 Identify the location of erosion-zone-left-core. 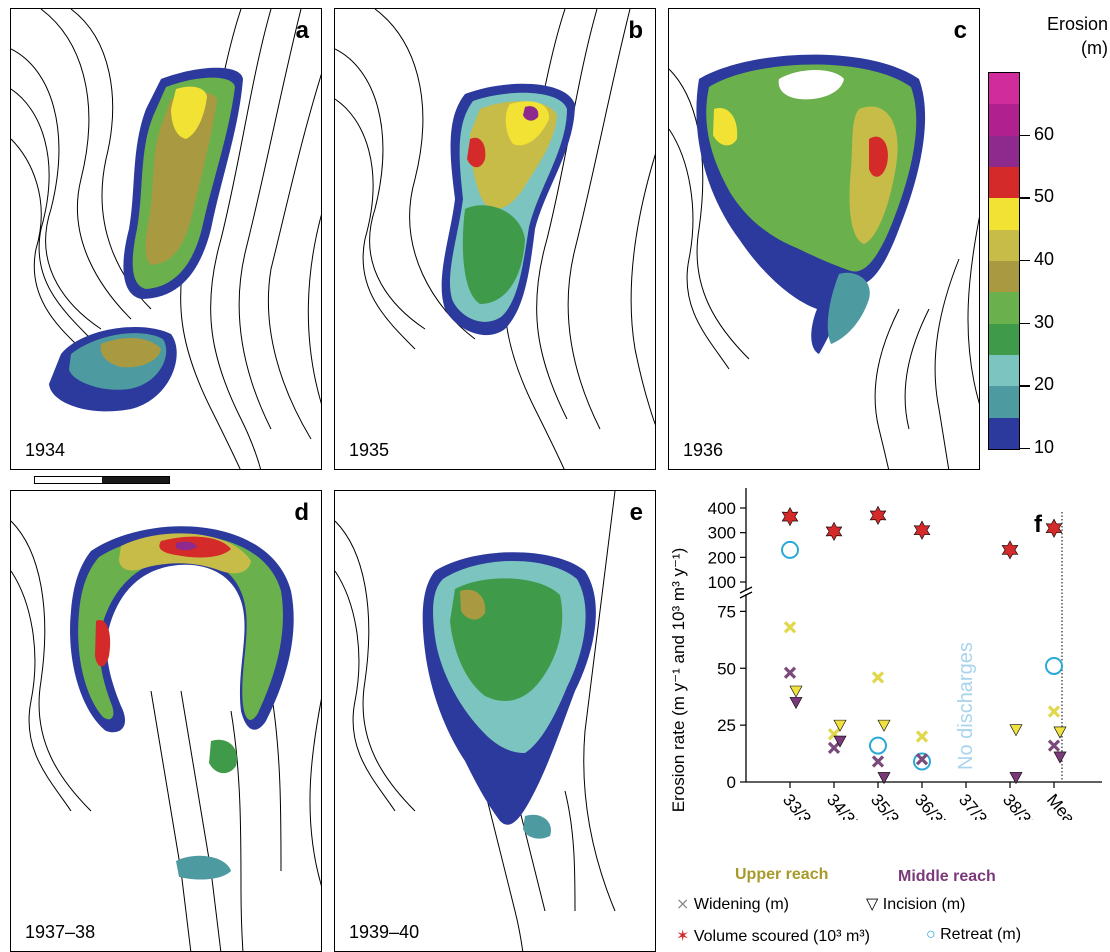
(725, 127).